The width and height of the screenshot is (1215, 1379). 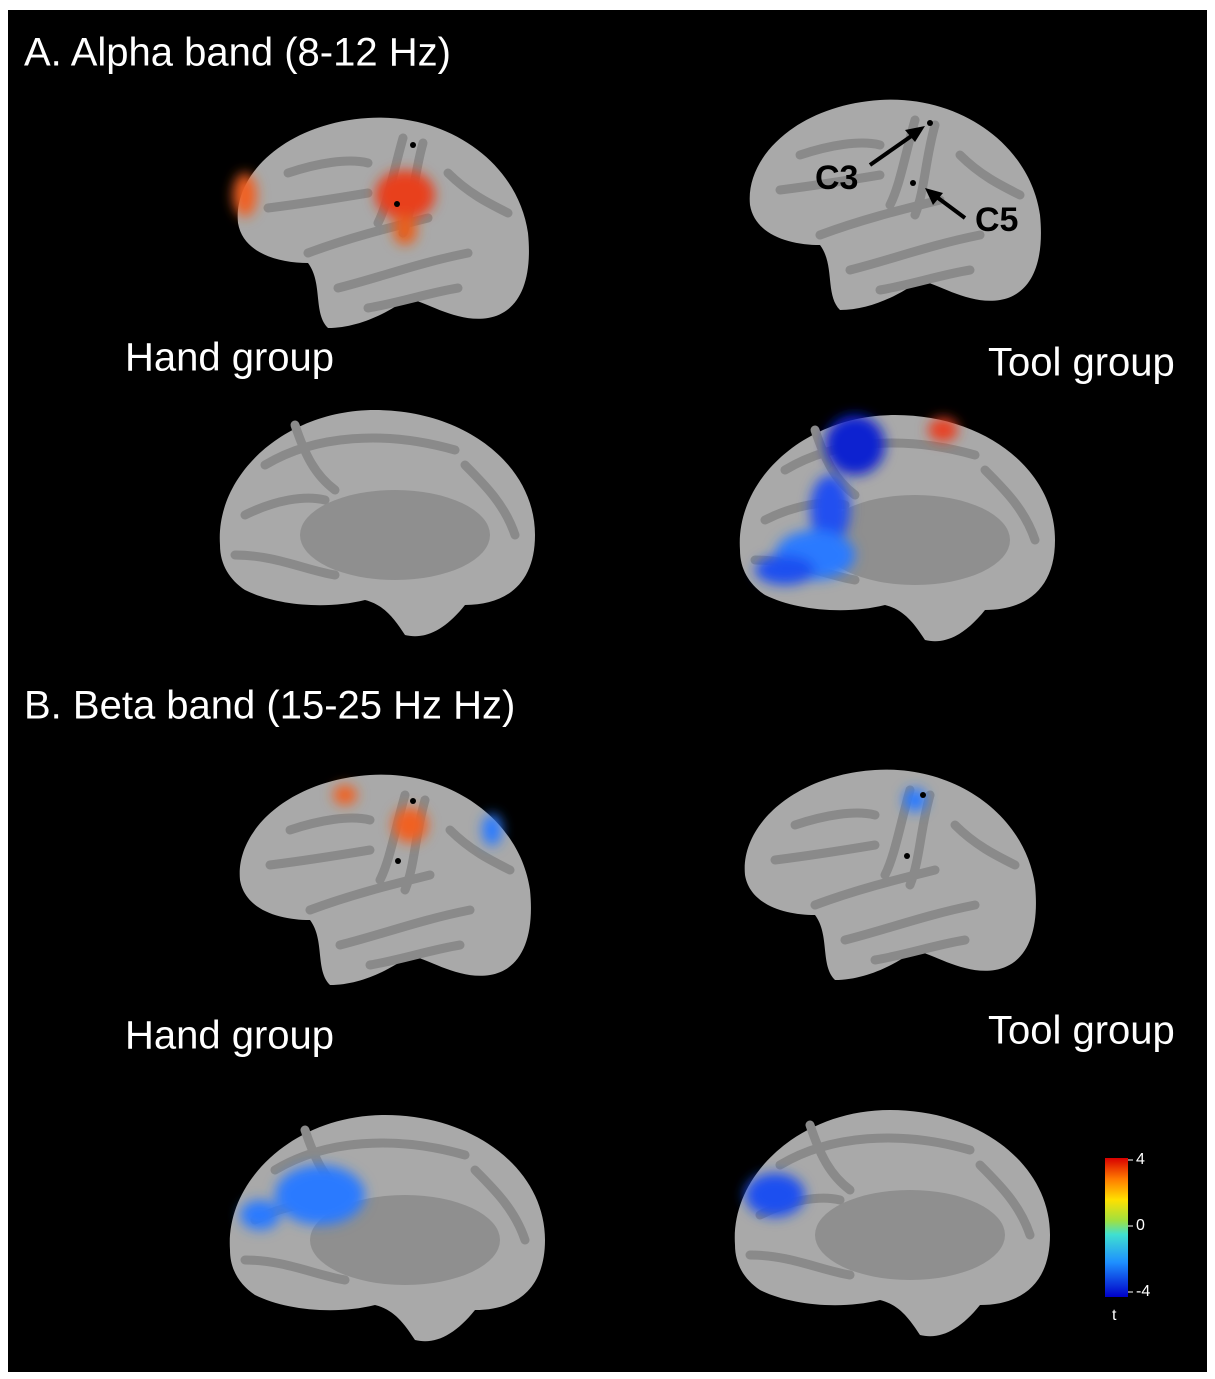 I want to click on panel-title: A. Alpha band (8-12 Hz), so click(x=237, y=53).